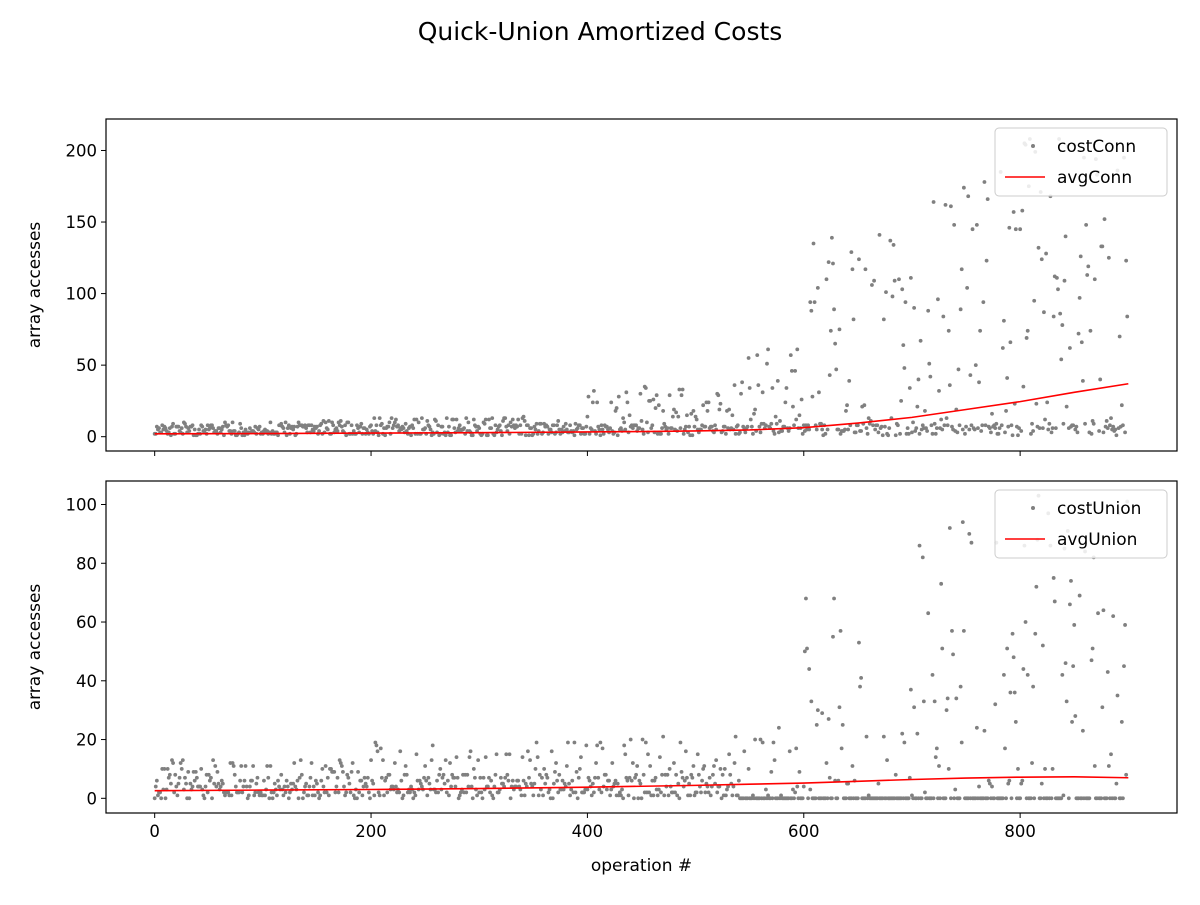  What do you see at coordinates (1081, 162) in the screenshot?
I see `legend: costConn avgConn` at bounding box center [1081, 162].